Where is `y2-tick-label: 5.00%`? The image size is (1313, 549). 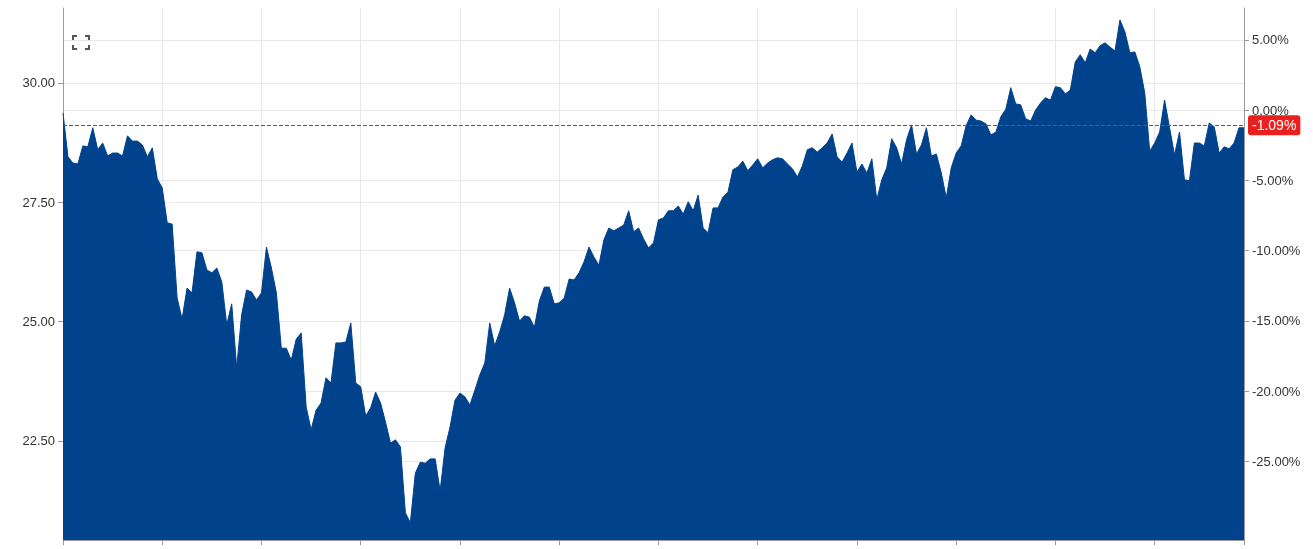 y2-tick-label: 5.00% is located at coordinates (1271, 40).